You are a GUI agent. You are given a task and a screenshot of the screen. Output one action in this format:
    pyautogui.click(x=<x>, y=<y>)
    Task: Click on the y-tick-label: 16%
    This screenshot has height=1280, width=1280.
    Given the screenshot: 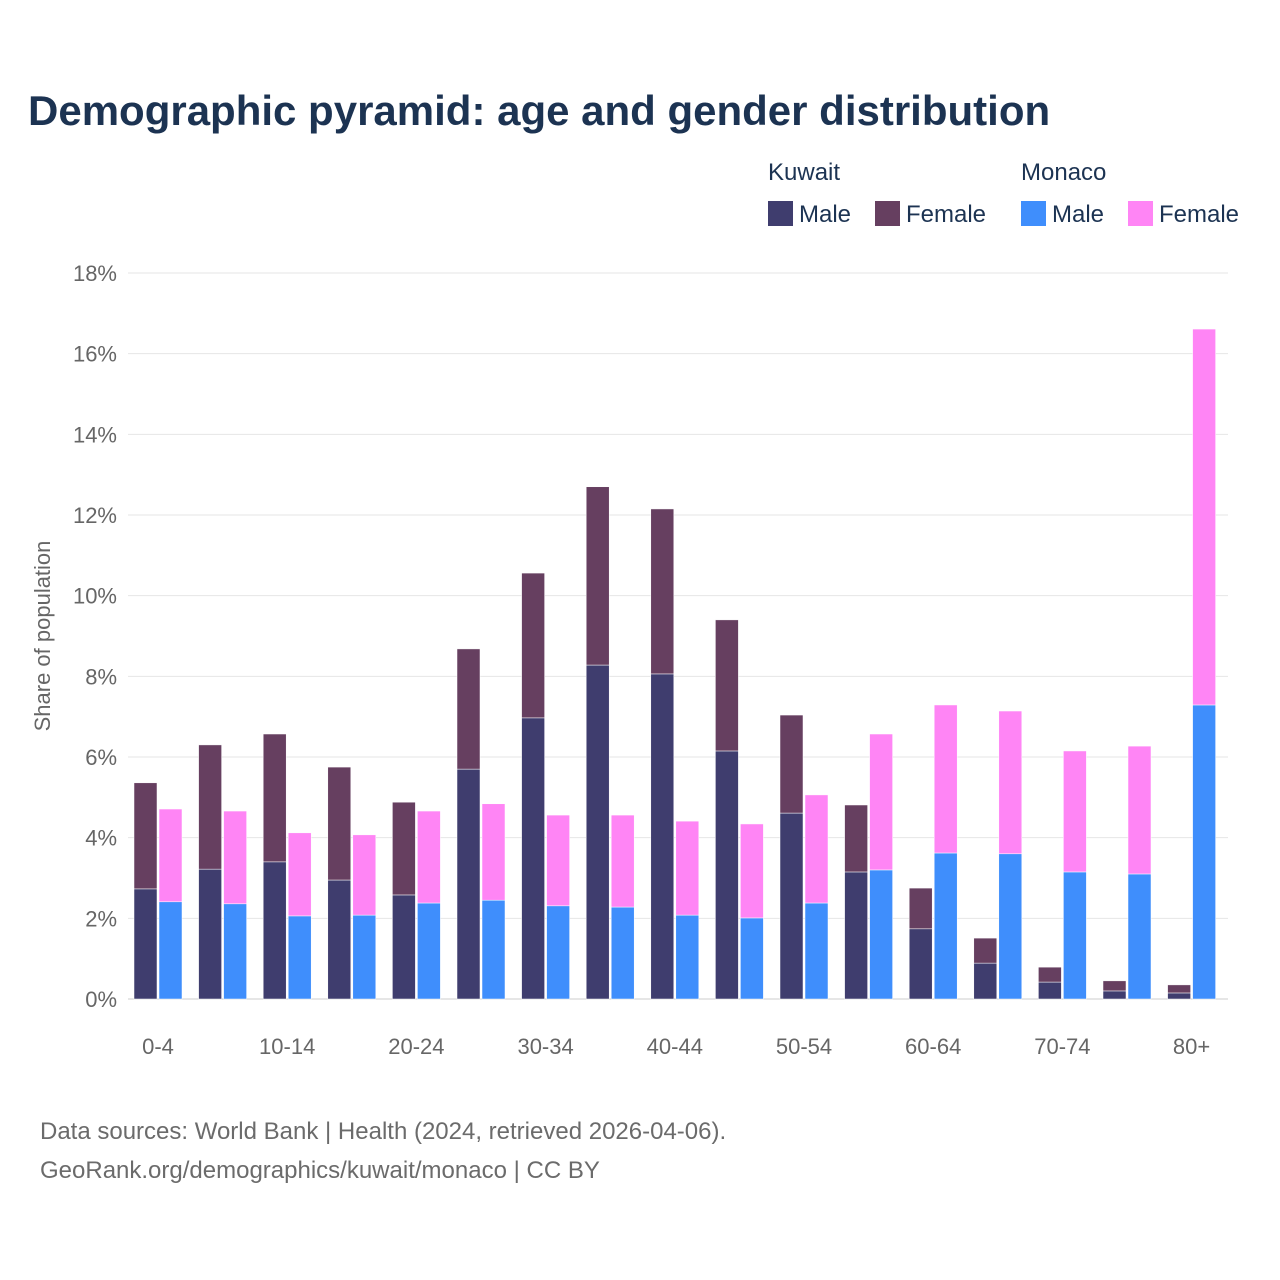 What is the action you would take?
    pyautogui.click(x=95, y=354)
    